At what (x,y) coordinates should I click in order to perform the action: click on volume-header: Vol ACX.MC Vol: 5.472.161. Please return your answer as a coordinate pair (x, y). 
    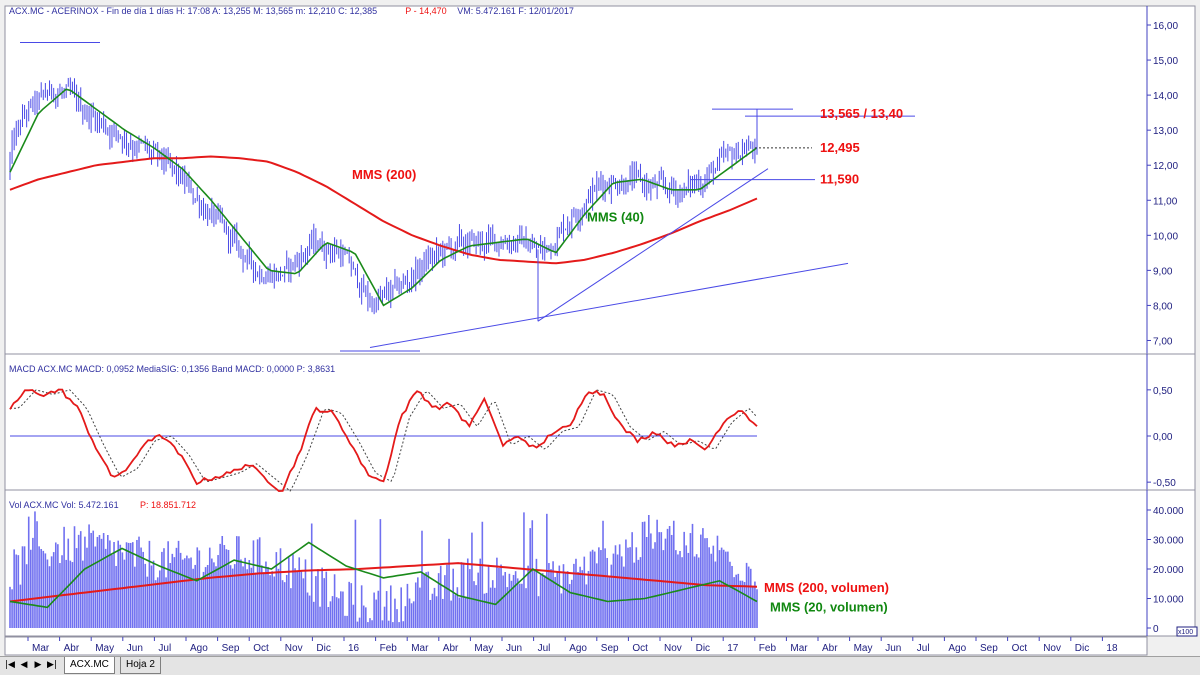
    Looking at the image, I should click on (64, 505).